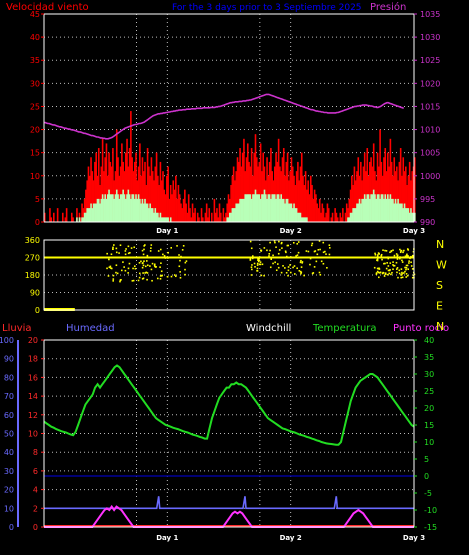  I want to click on pressure-line, so click(224, 116).